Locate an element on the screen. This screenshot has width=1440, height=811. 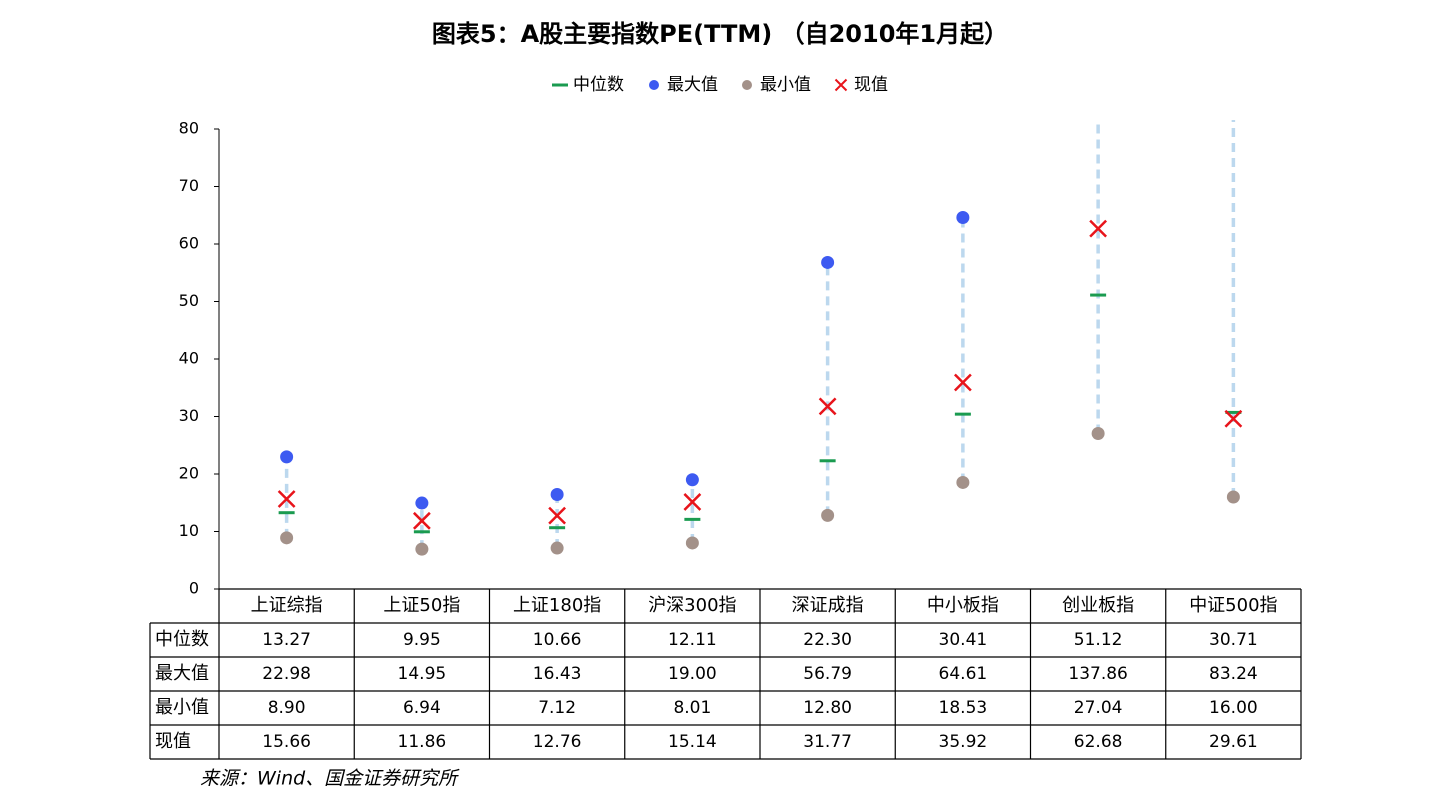
table-cell: 15.66 is located at coordinates (286, 742).